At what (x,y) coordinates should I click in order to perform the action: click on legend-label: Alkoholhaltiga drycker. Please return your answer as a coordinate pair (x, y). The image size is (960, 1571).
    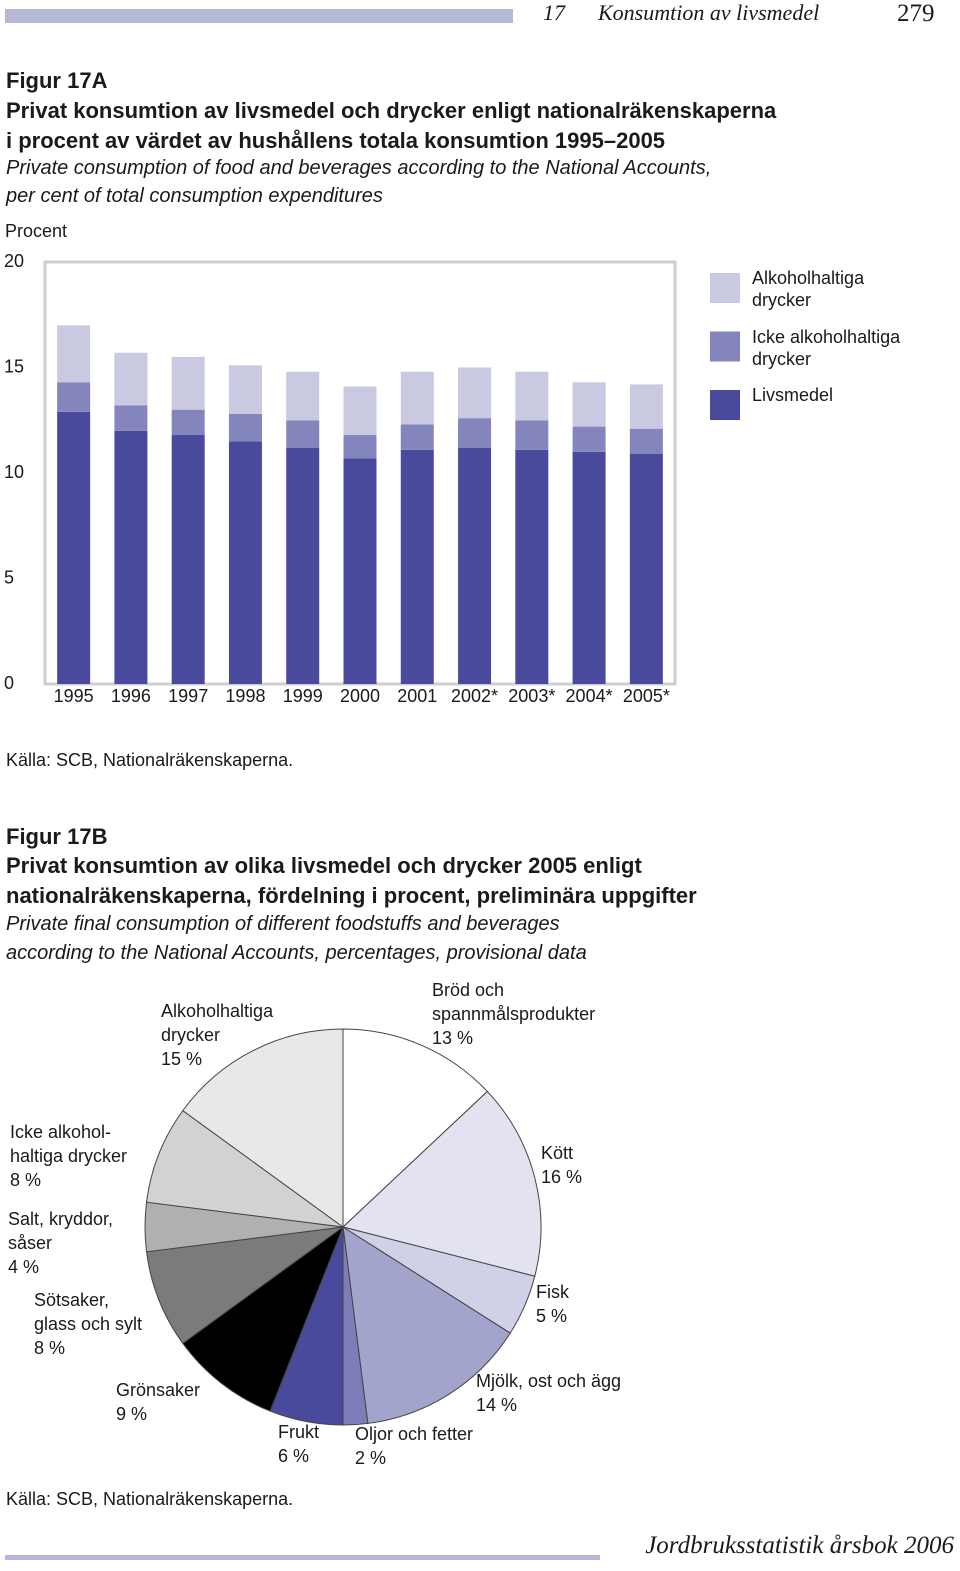
    Looking at the image, I should click on (808, 289).